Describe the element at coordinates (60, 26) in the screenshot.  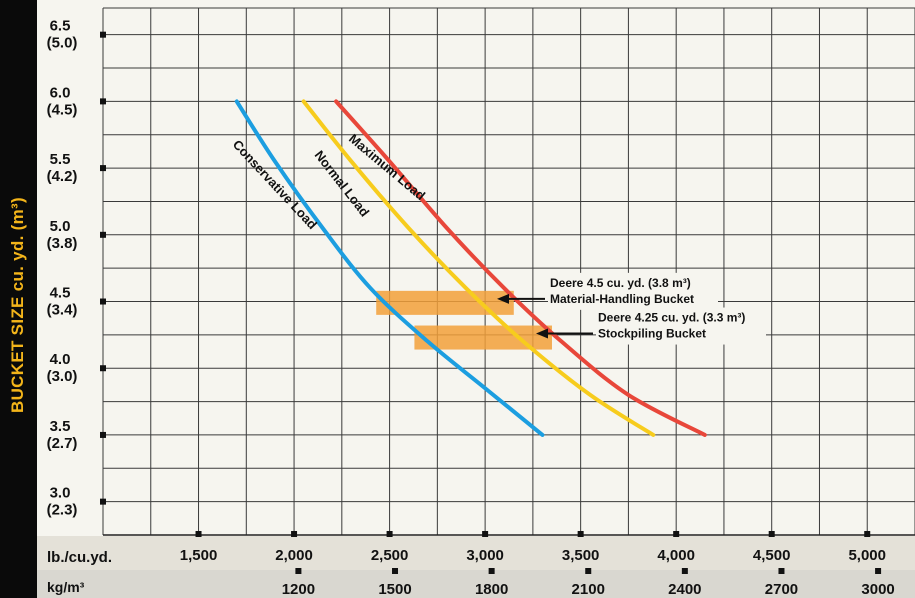
I see `y-tick-label: 6.5` at that location.